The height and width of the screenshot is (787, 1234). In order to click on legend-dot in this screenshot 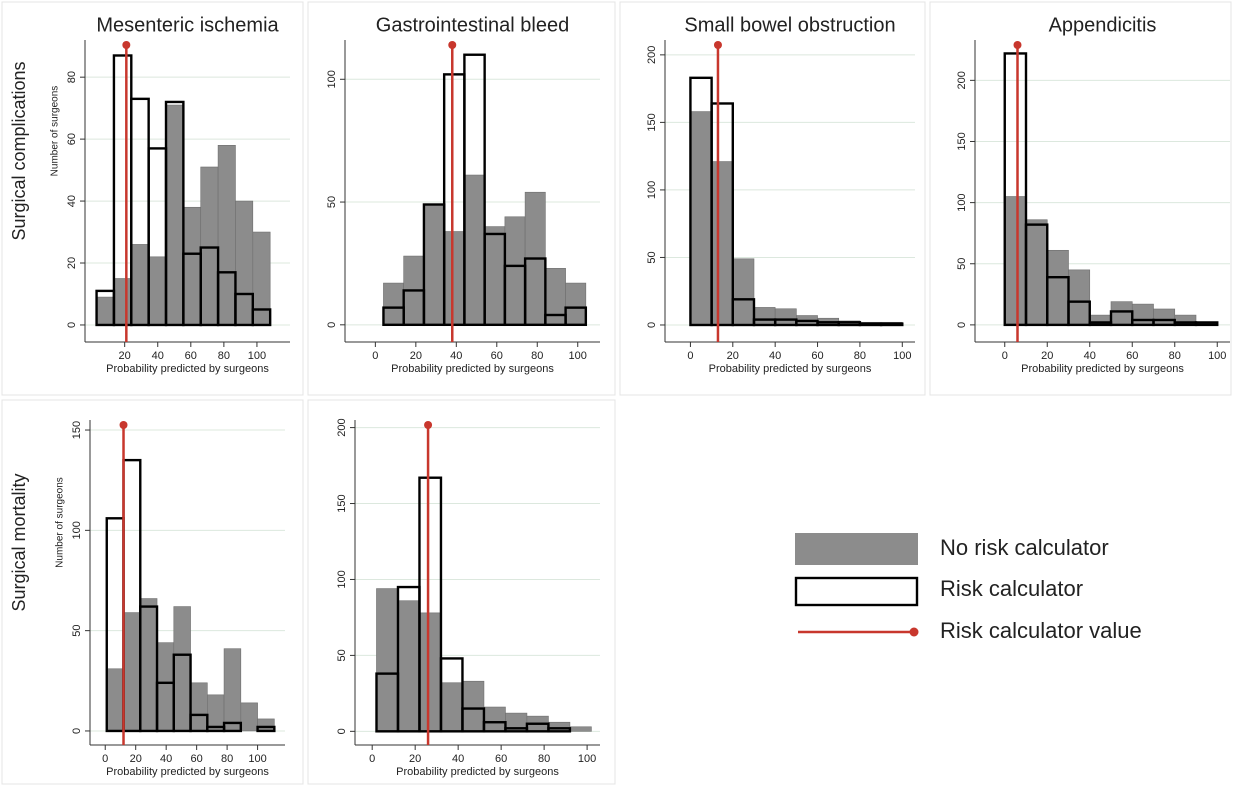, I will do `click(914, 632)`.